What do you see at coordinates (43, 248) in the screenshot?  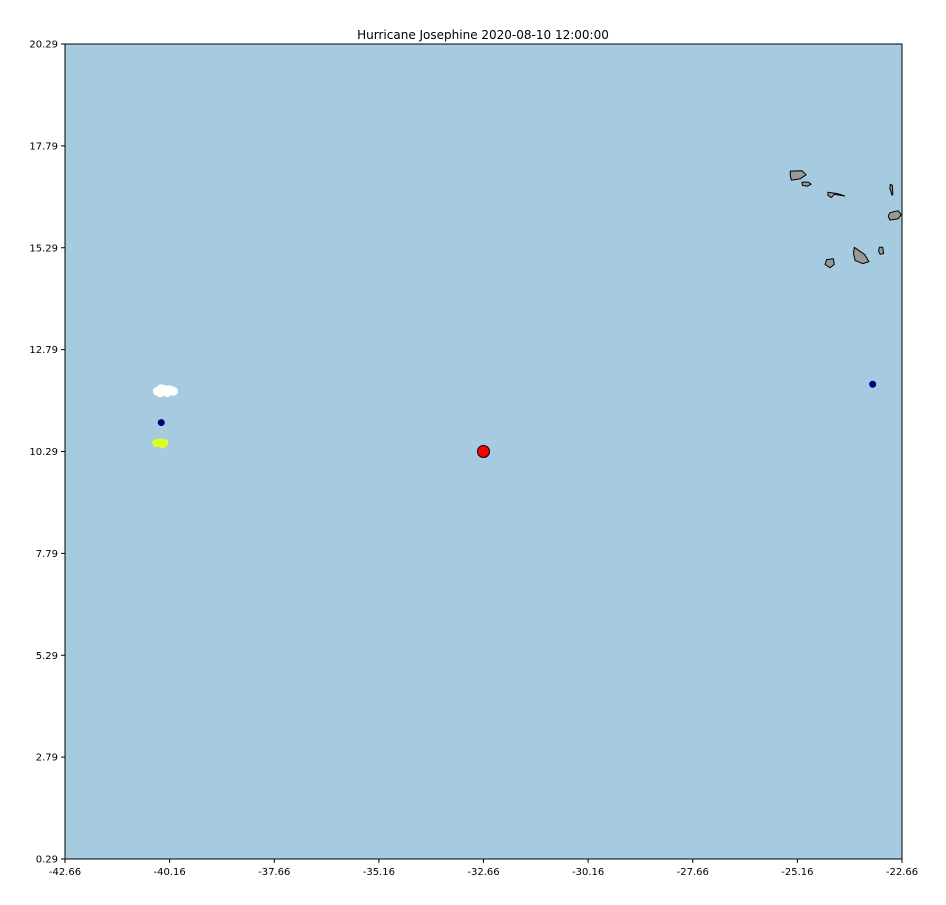 I see `y-tick-label: 15.29` at bounding box center [43, 248].